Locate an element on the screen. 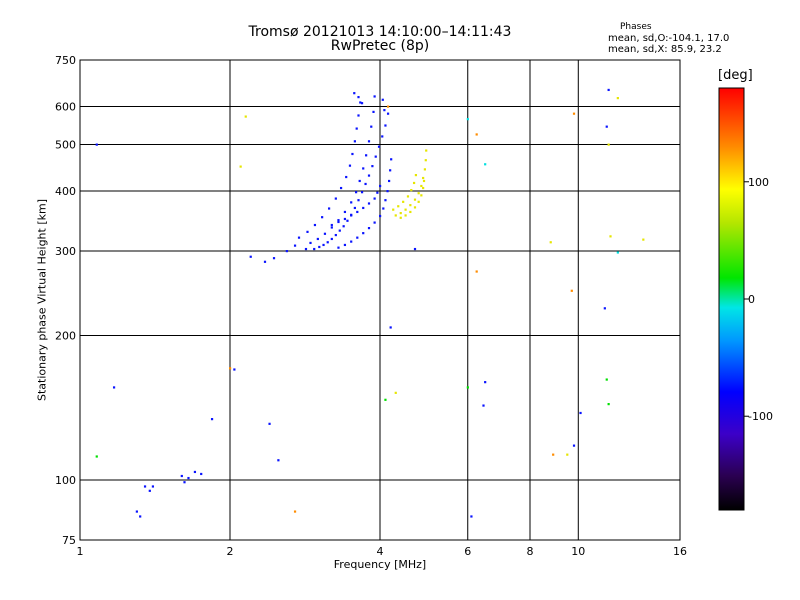 The image size is (800, 600). colorbar-tick-label: 0 is located at coordinates (751, 299).